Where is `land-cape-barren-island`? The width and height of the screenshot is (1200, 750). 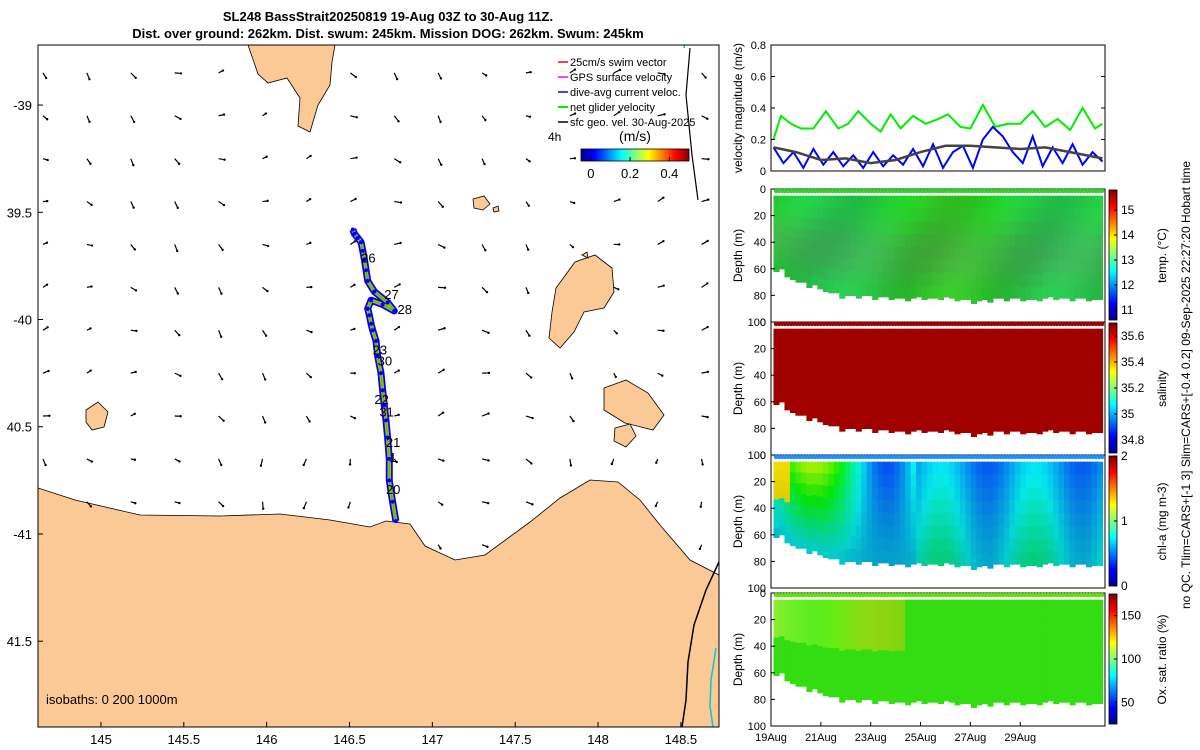 land-cape-barren-island is located at coordinates (634, 405).